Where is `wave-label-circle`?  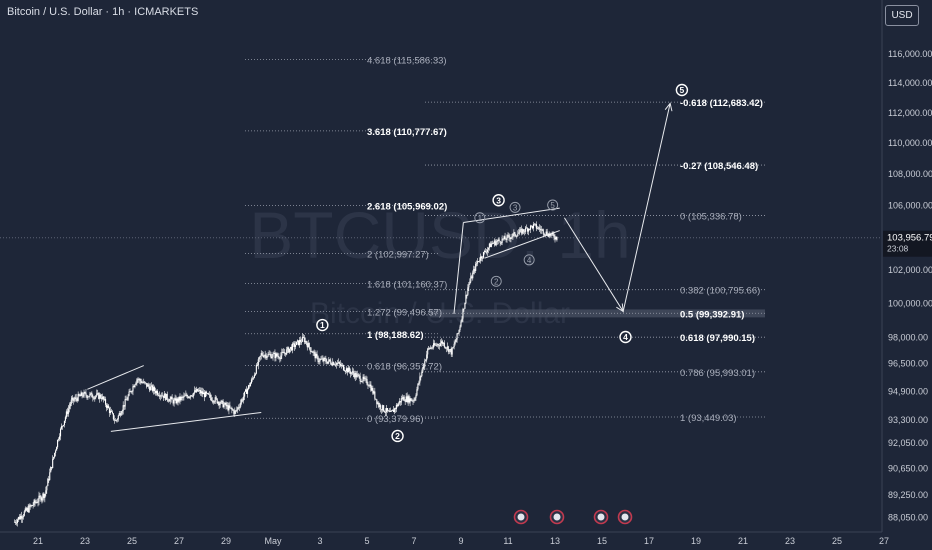
wave-label-circle is located at coordinates (480, 218).